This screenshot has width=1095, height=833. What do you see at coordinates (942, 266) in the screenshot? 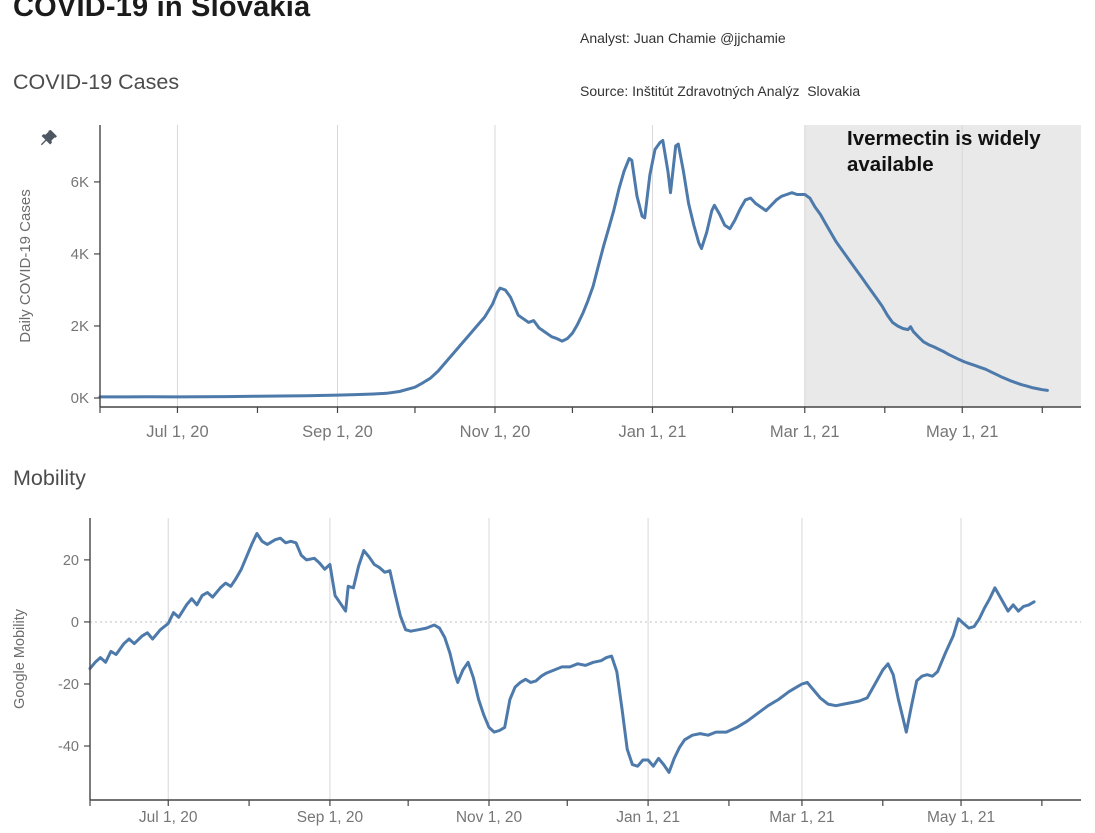
I see `highlight-region` at bounding box center [942, 266].